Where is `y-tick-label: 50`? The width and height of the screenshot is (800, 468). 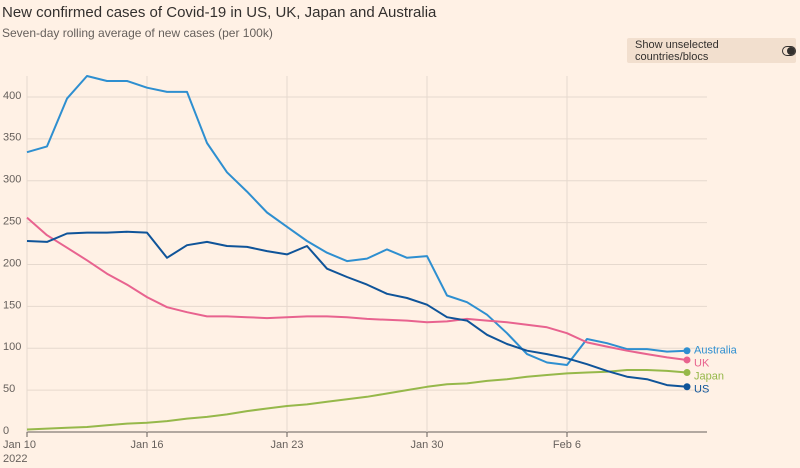 y-tick-label: 50 is located at coordinates (9, 389).